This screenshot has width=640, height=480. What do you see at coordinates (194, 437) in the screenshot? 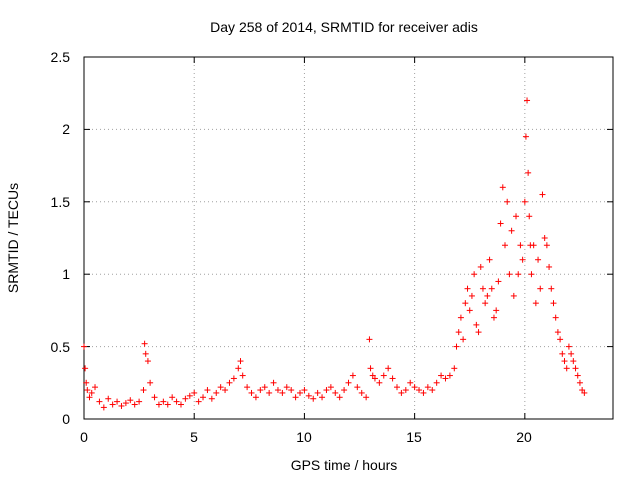
I see `x-tick-label: 5` at bounding box center [194, 437].